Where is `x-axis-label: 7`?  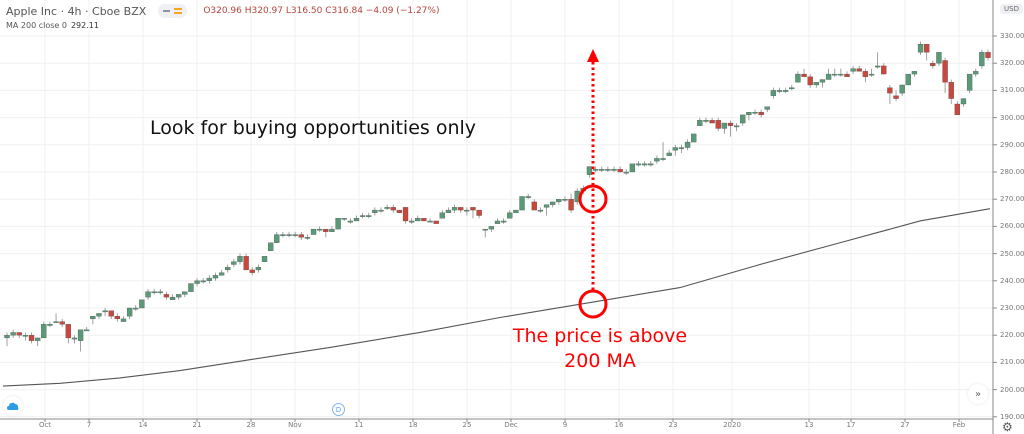
x-axis-label: 7 is located at coordinates (89, 425).